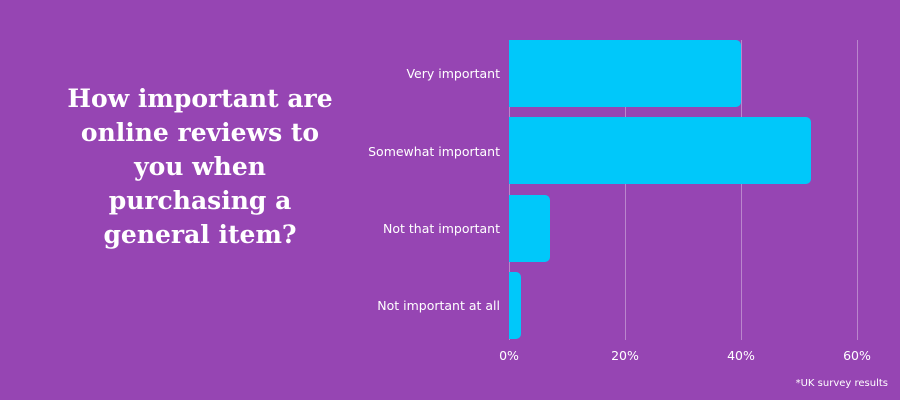  What do you see at coordinates (741, 355) in the screenshot?
I see `x-tick-label: 40%` at bounding box center [741, 355].